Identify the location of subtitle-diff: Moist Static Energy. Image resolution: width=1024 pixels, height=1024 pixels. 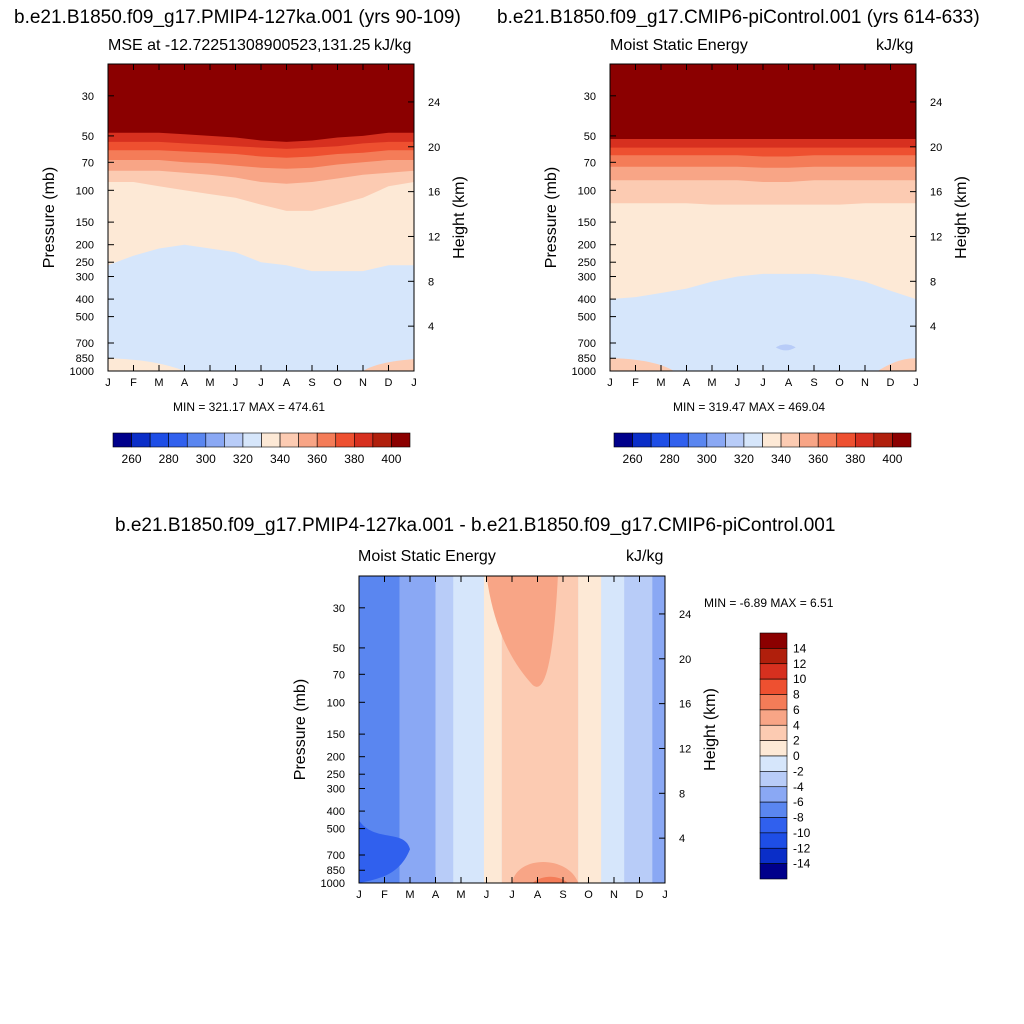
(427, 556).